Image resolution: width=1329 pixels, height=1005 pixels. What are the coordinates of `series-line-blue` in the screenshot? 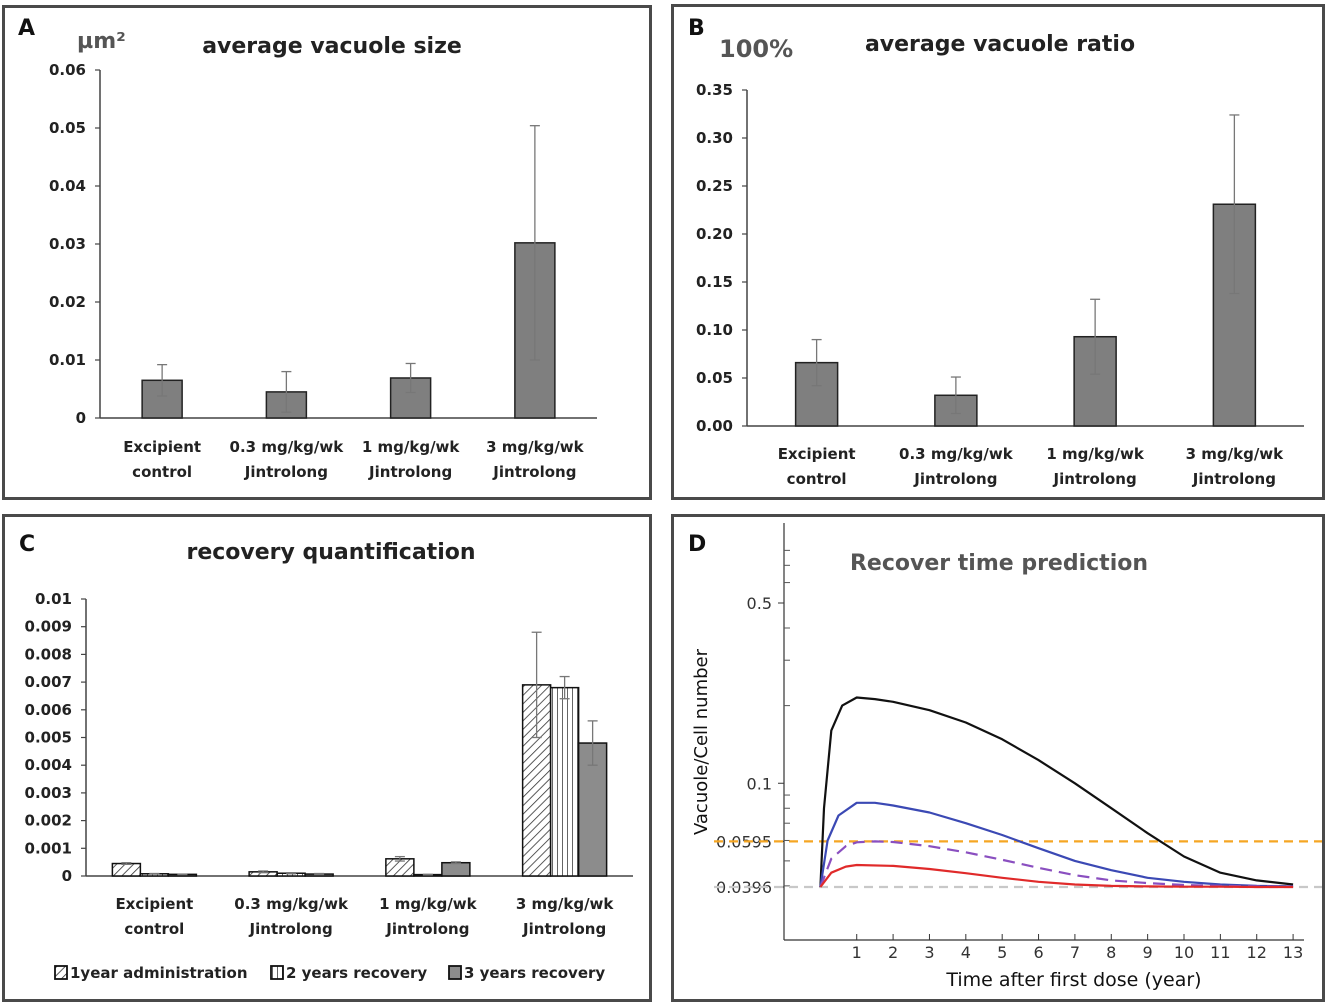 It's located at (1056, 844).